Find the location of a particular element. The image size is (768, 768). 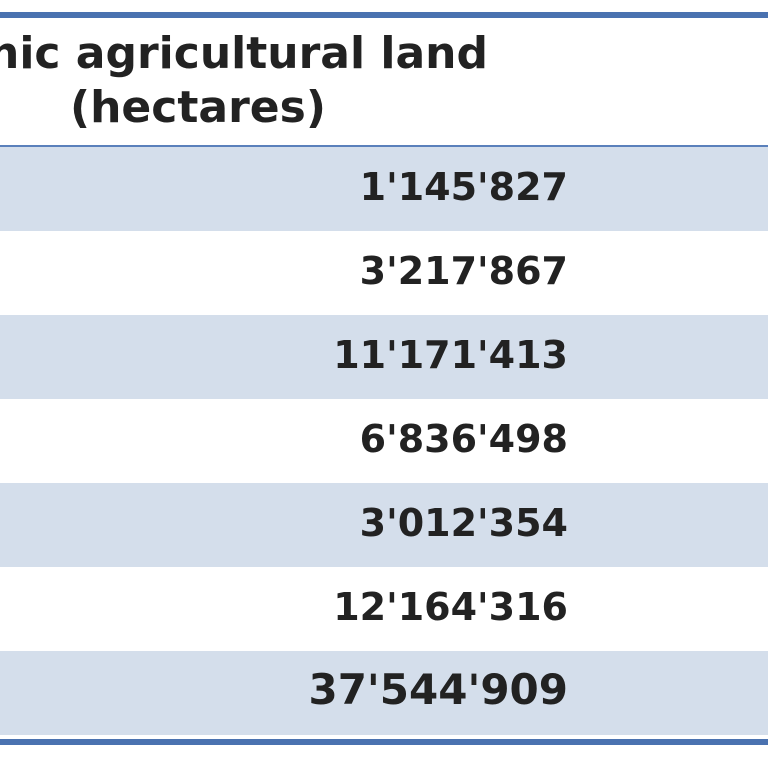

header-title-line-2: (hectares) is located at coordinates (198, 107).